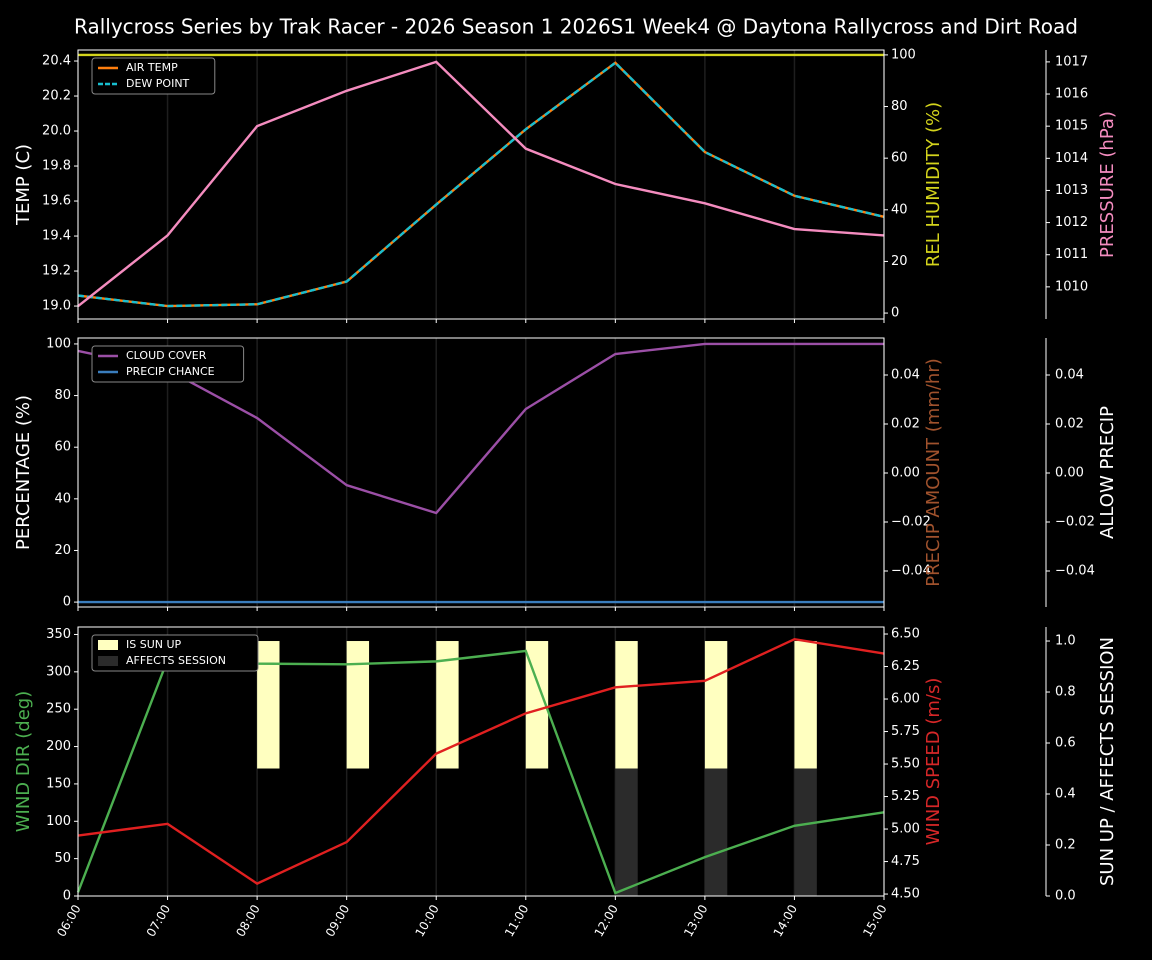 The width and height of the screenshot is (1152, 960). I want to click on y2-tick-label: 5.75, so click(905, 731).